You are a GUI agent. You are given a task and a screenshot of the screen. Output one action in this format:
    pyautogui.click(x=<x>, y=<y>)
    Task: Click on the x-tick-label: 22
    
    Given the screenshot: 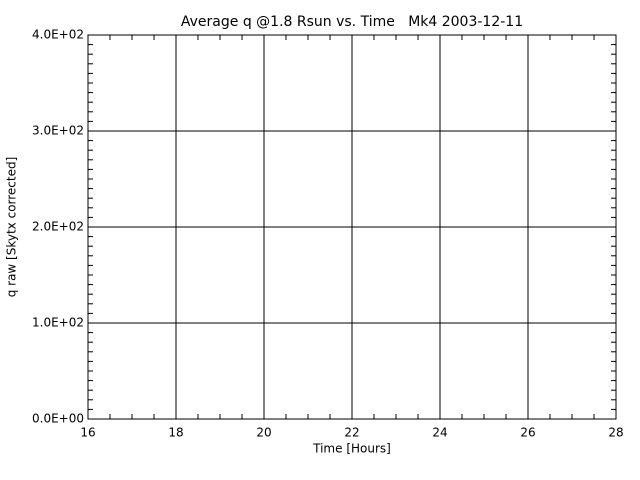 What is the action you would take?
    pyautogui.click(x=351, y=433)
    